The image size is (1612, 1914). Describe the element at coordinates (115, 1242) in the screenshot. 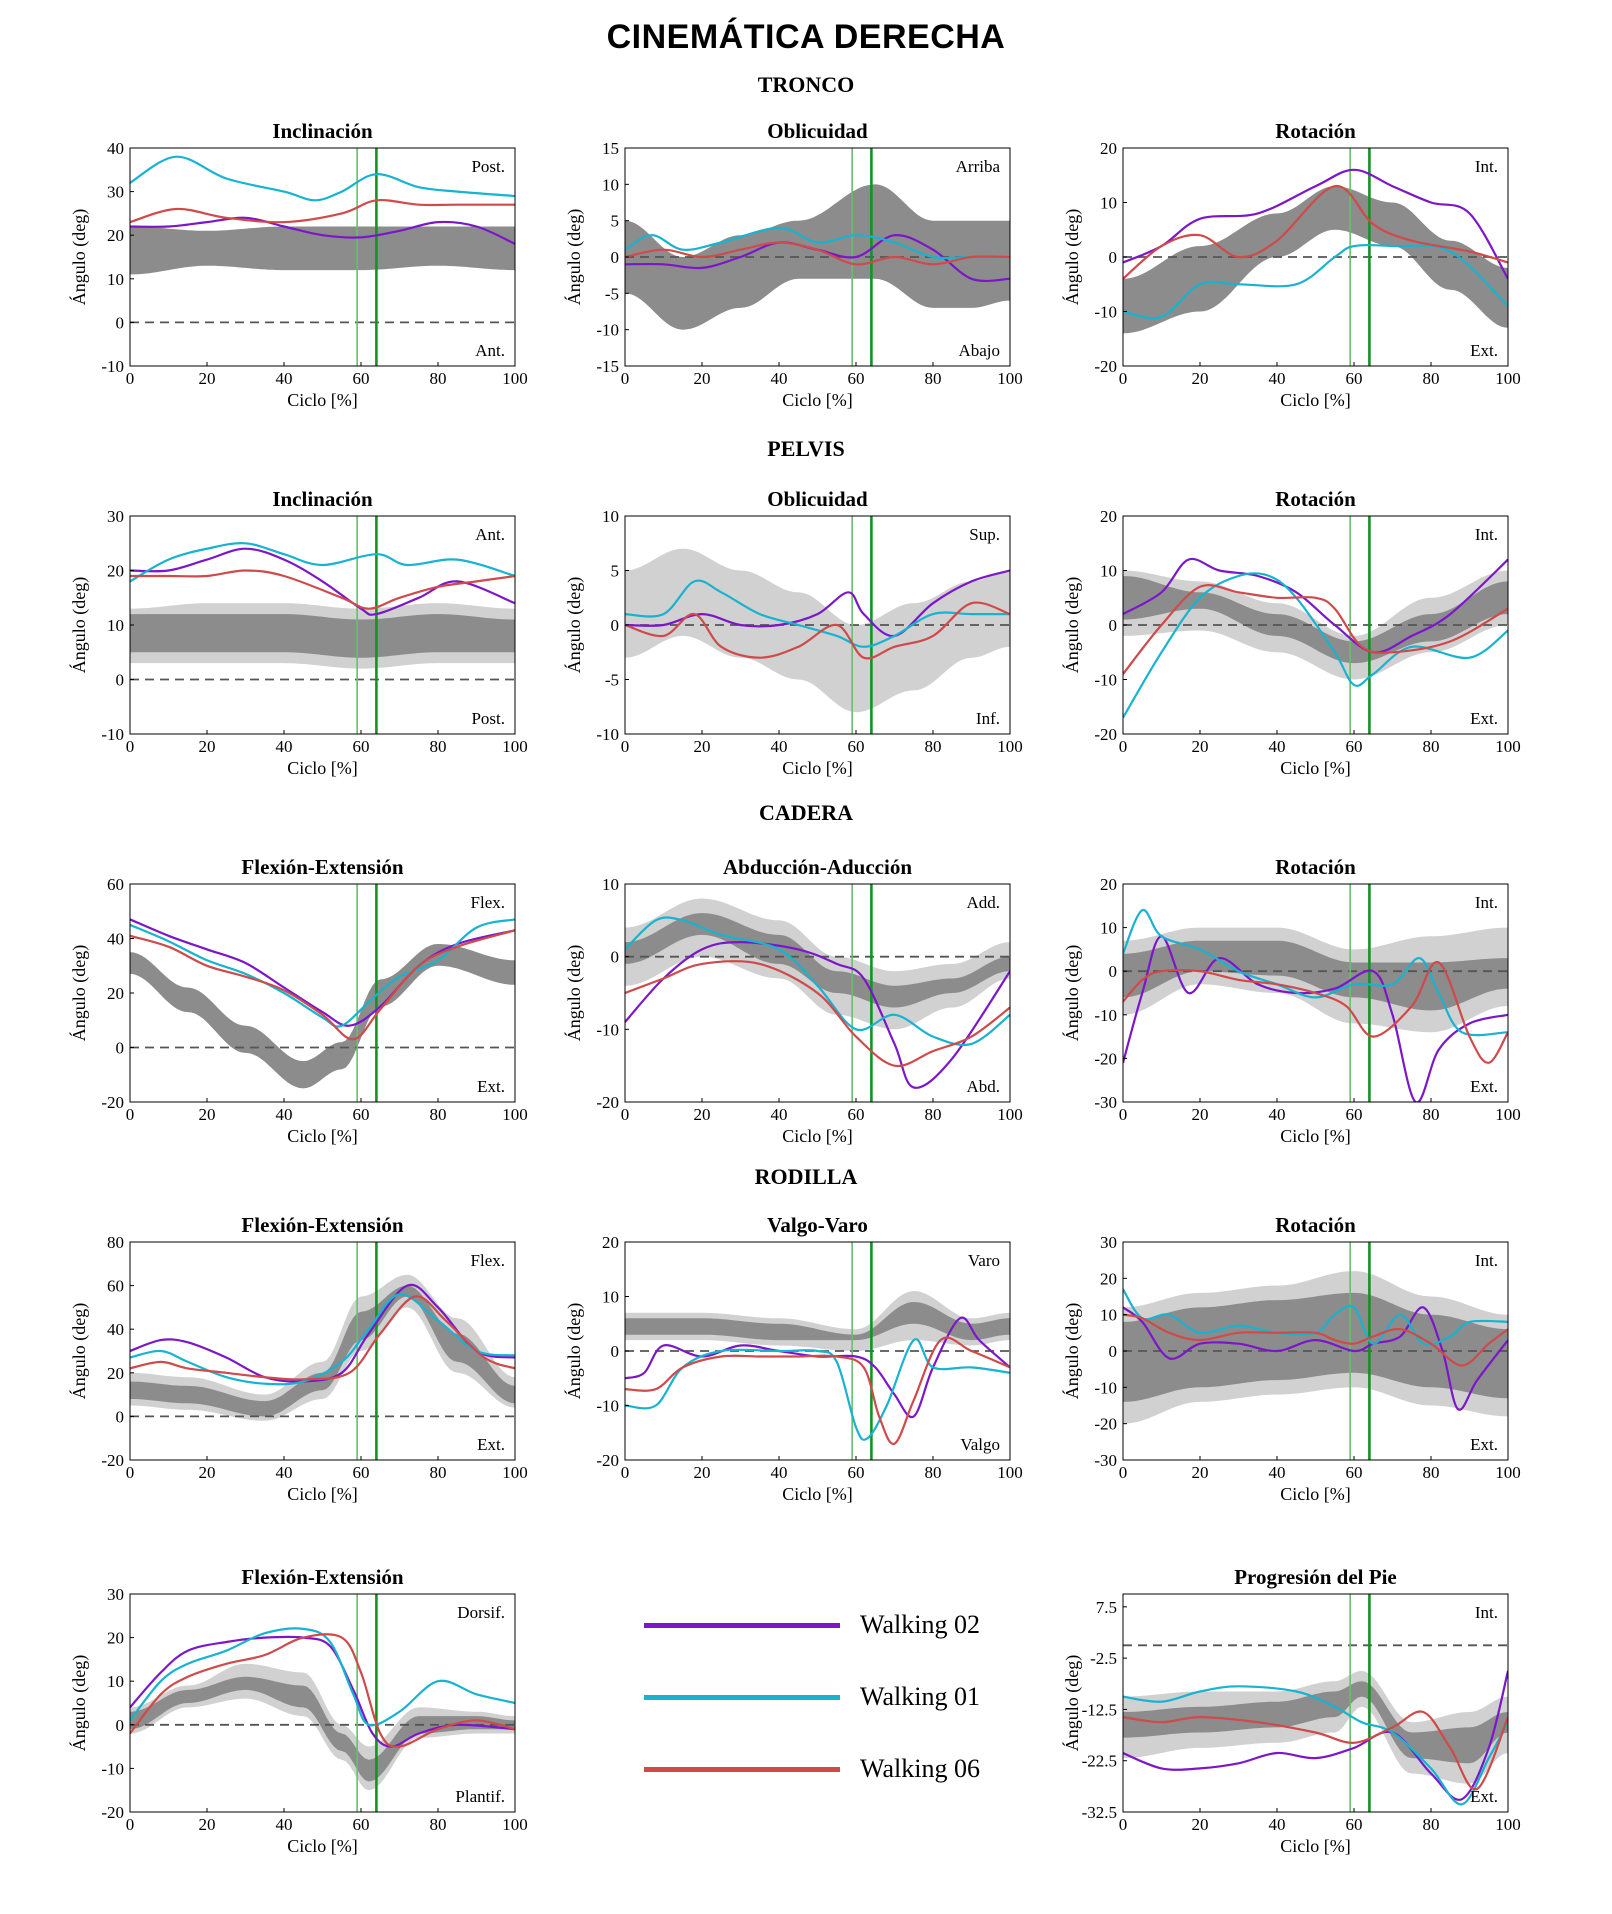

I see `y-tick-label: 80` at that location.